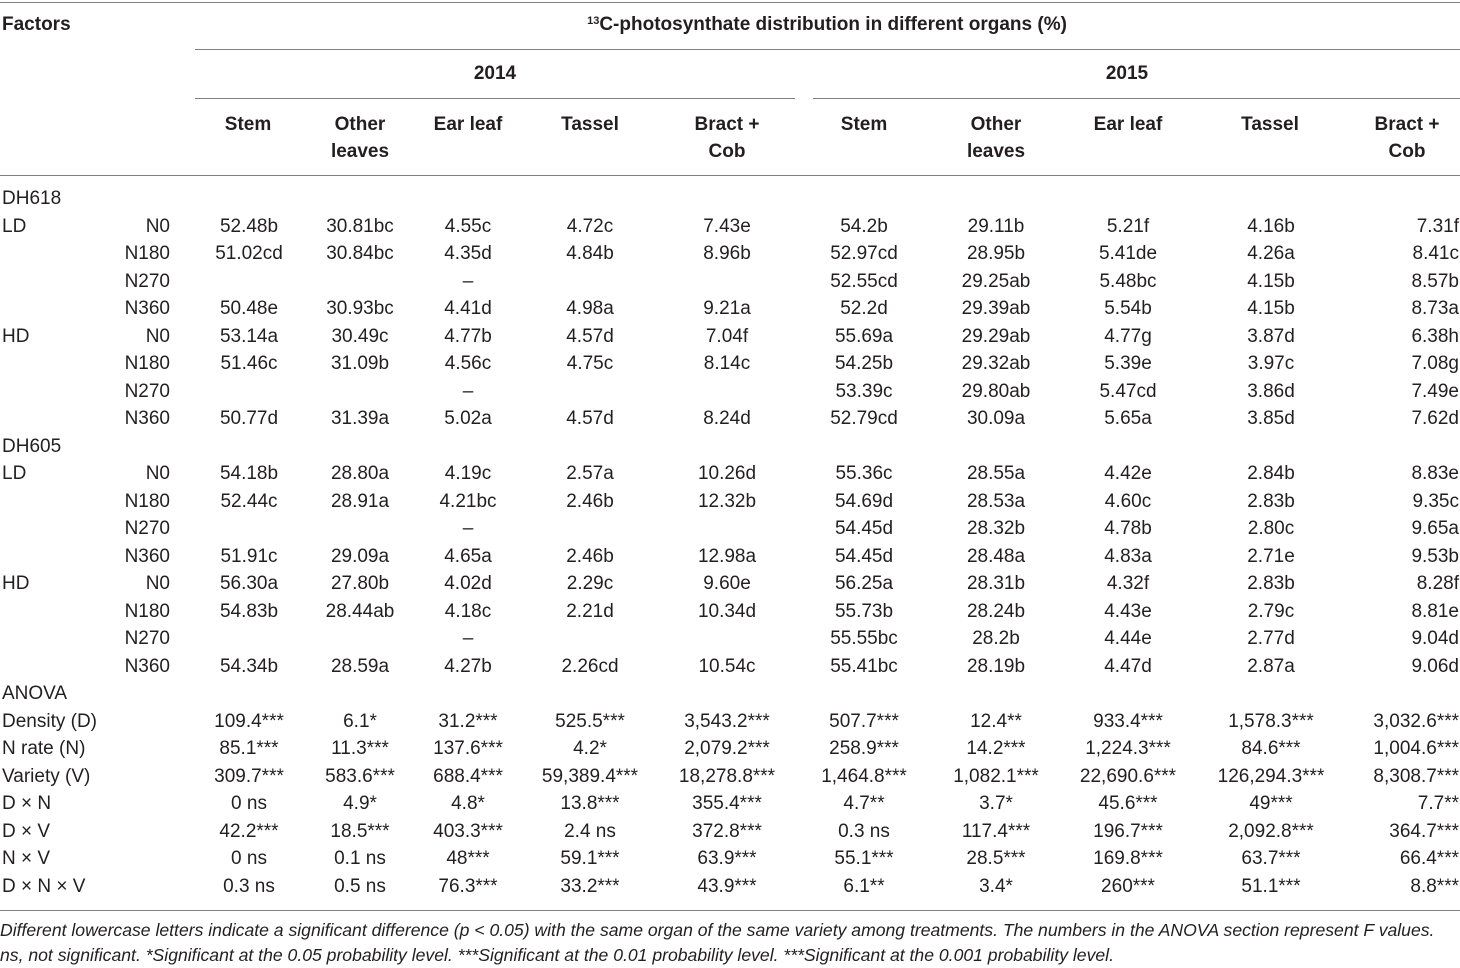 The height and width of the screenshot is (968, 1460). I want to click on table-cell: 2.77d, so click(1271, 638).